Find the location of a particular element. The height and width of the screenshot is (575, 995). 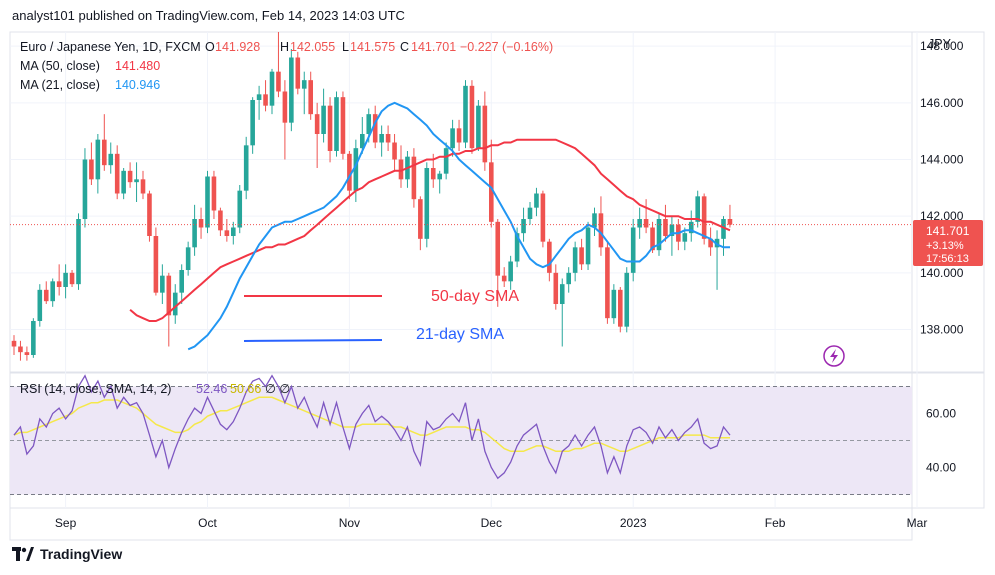

price-axis-frame is located at coordinates (948, 202).